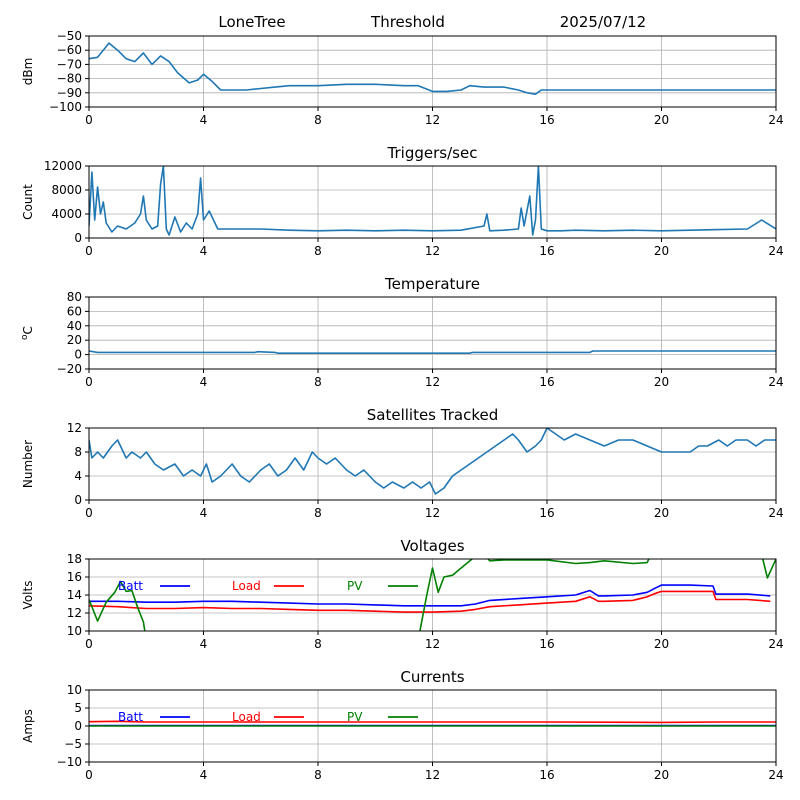 Image resolution: width=800 pixels, height=800 pixels. Describe the element at coordinates (28, 202) in the screenshot. I see `y-axis-label: Count` at that location.